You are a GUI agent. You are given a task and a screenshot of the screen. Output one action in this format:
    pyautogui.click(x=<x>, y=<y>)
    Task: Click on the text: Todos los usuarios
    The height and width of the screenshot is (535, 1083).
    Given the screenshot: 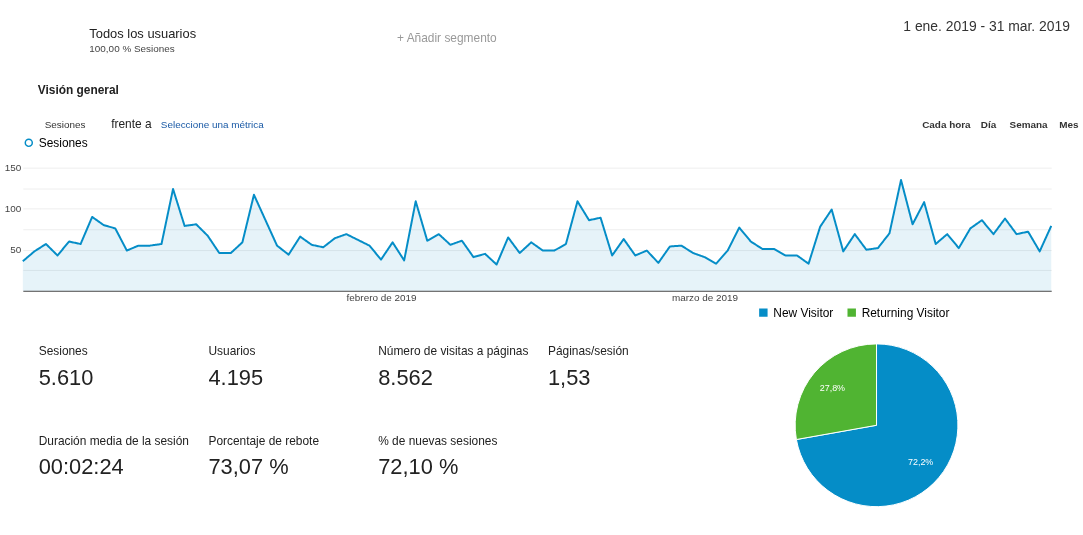 What is the action you would take?
    pyautogui.click(x=143, y=33)
    